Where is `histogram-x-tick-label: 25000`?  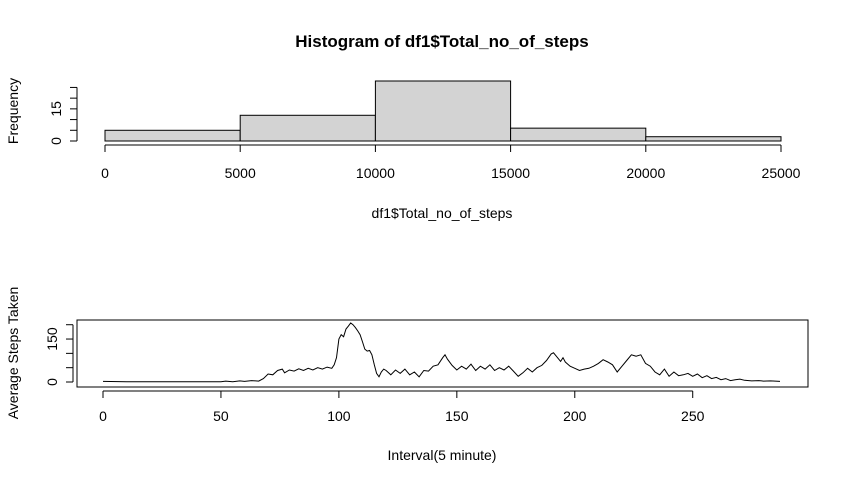 histogram-x-tick-label: 25000 is located at coordinates (781, 173).